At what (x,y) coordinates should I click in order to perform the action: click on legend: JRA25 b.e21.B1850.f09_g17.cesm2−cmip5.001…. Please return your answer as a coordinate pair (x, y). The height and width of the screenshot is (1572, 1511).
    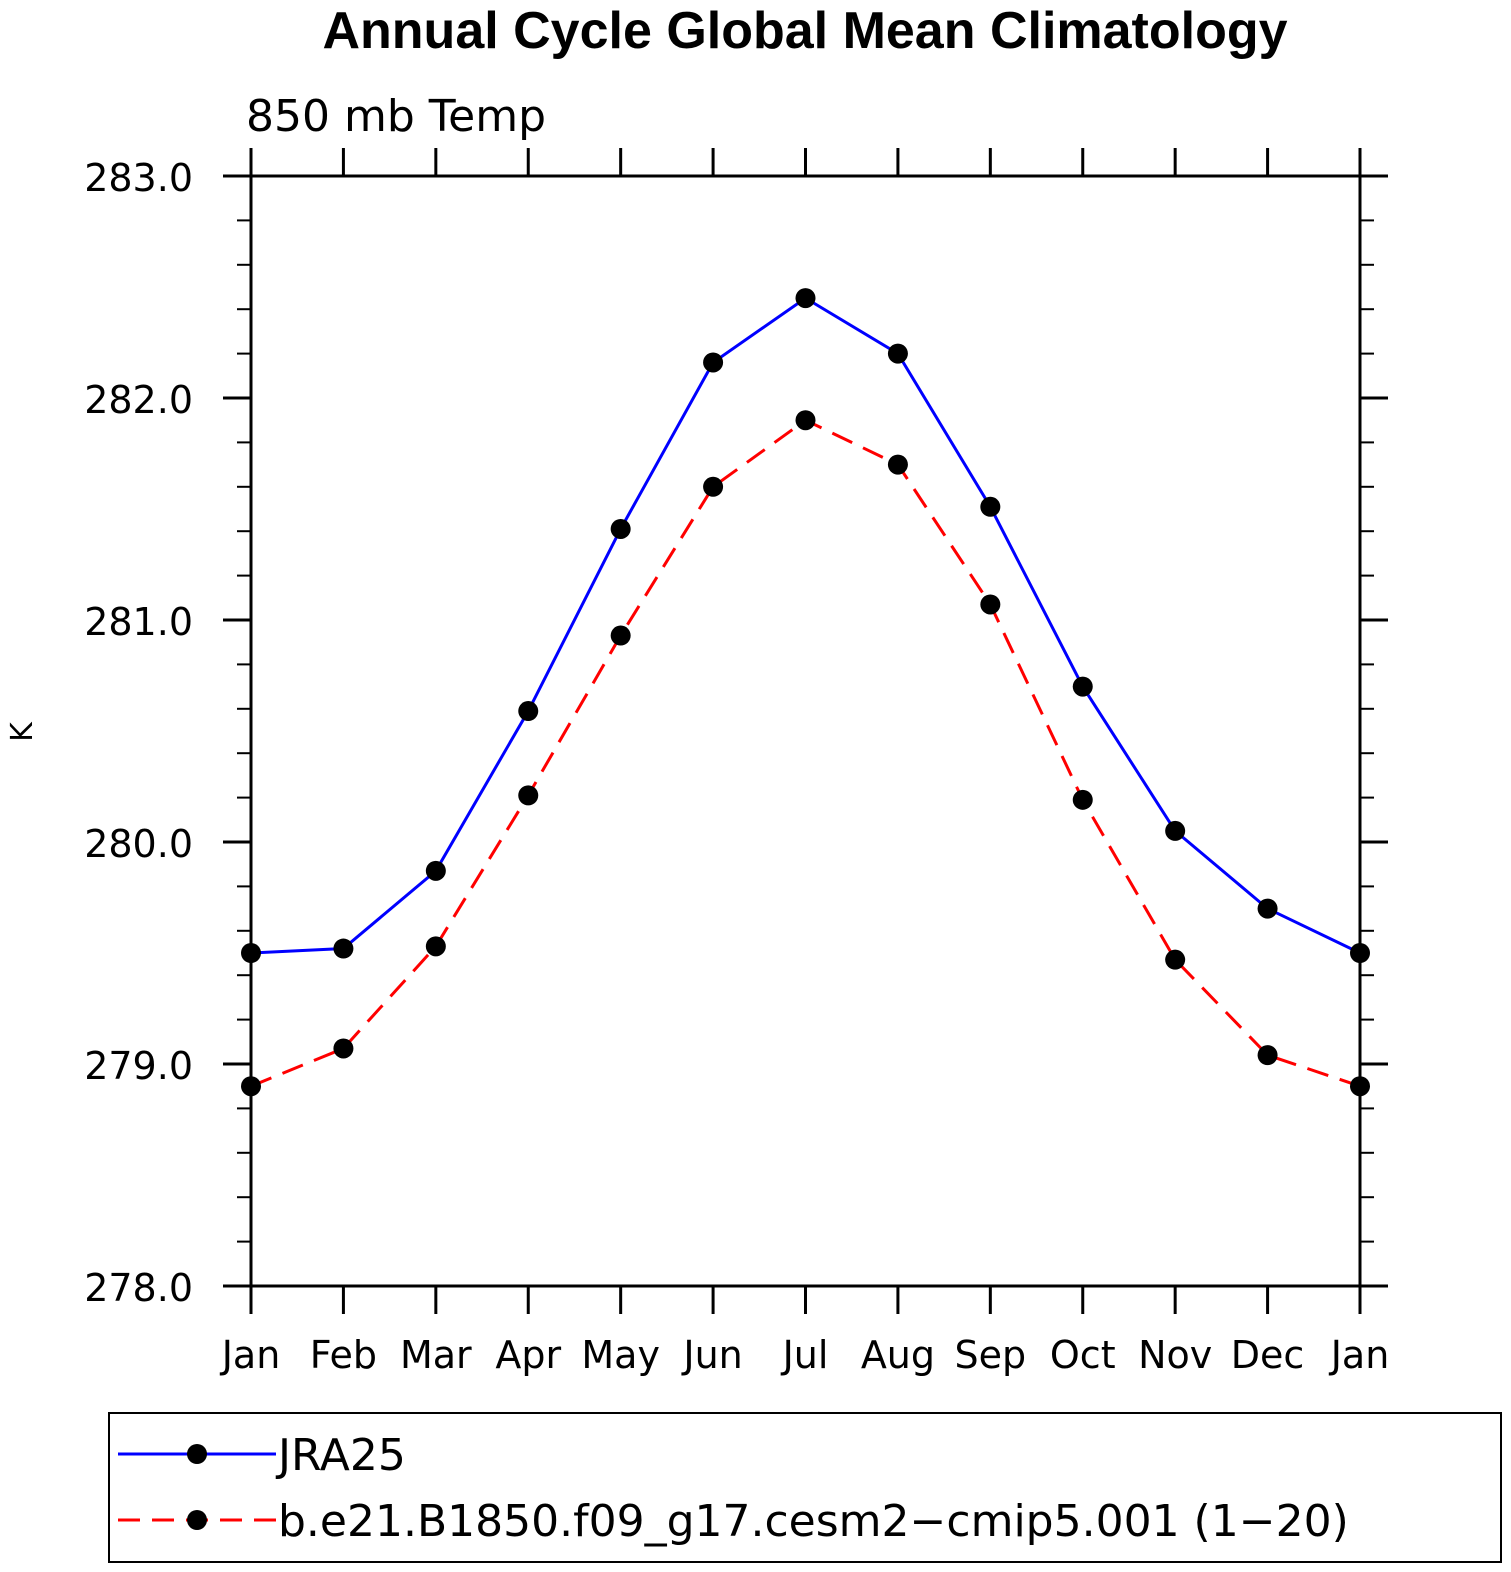
    Looking at the image, I should click on (805, 1487).